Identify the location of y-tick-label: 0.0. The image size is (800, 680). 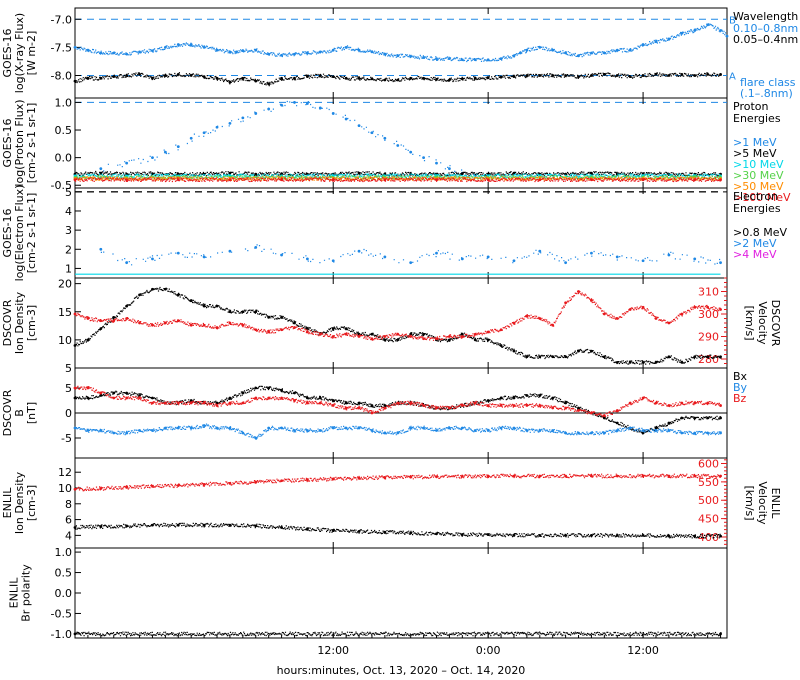
(64, 593).